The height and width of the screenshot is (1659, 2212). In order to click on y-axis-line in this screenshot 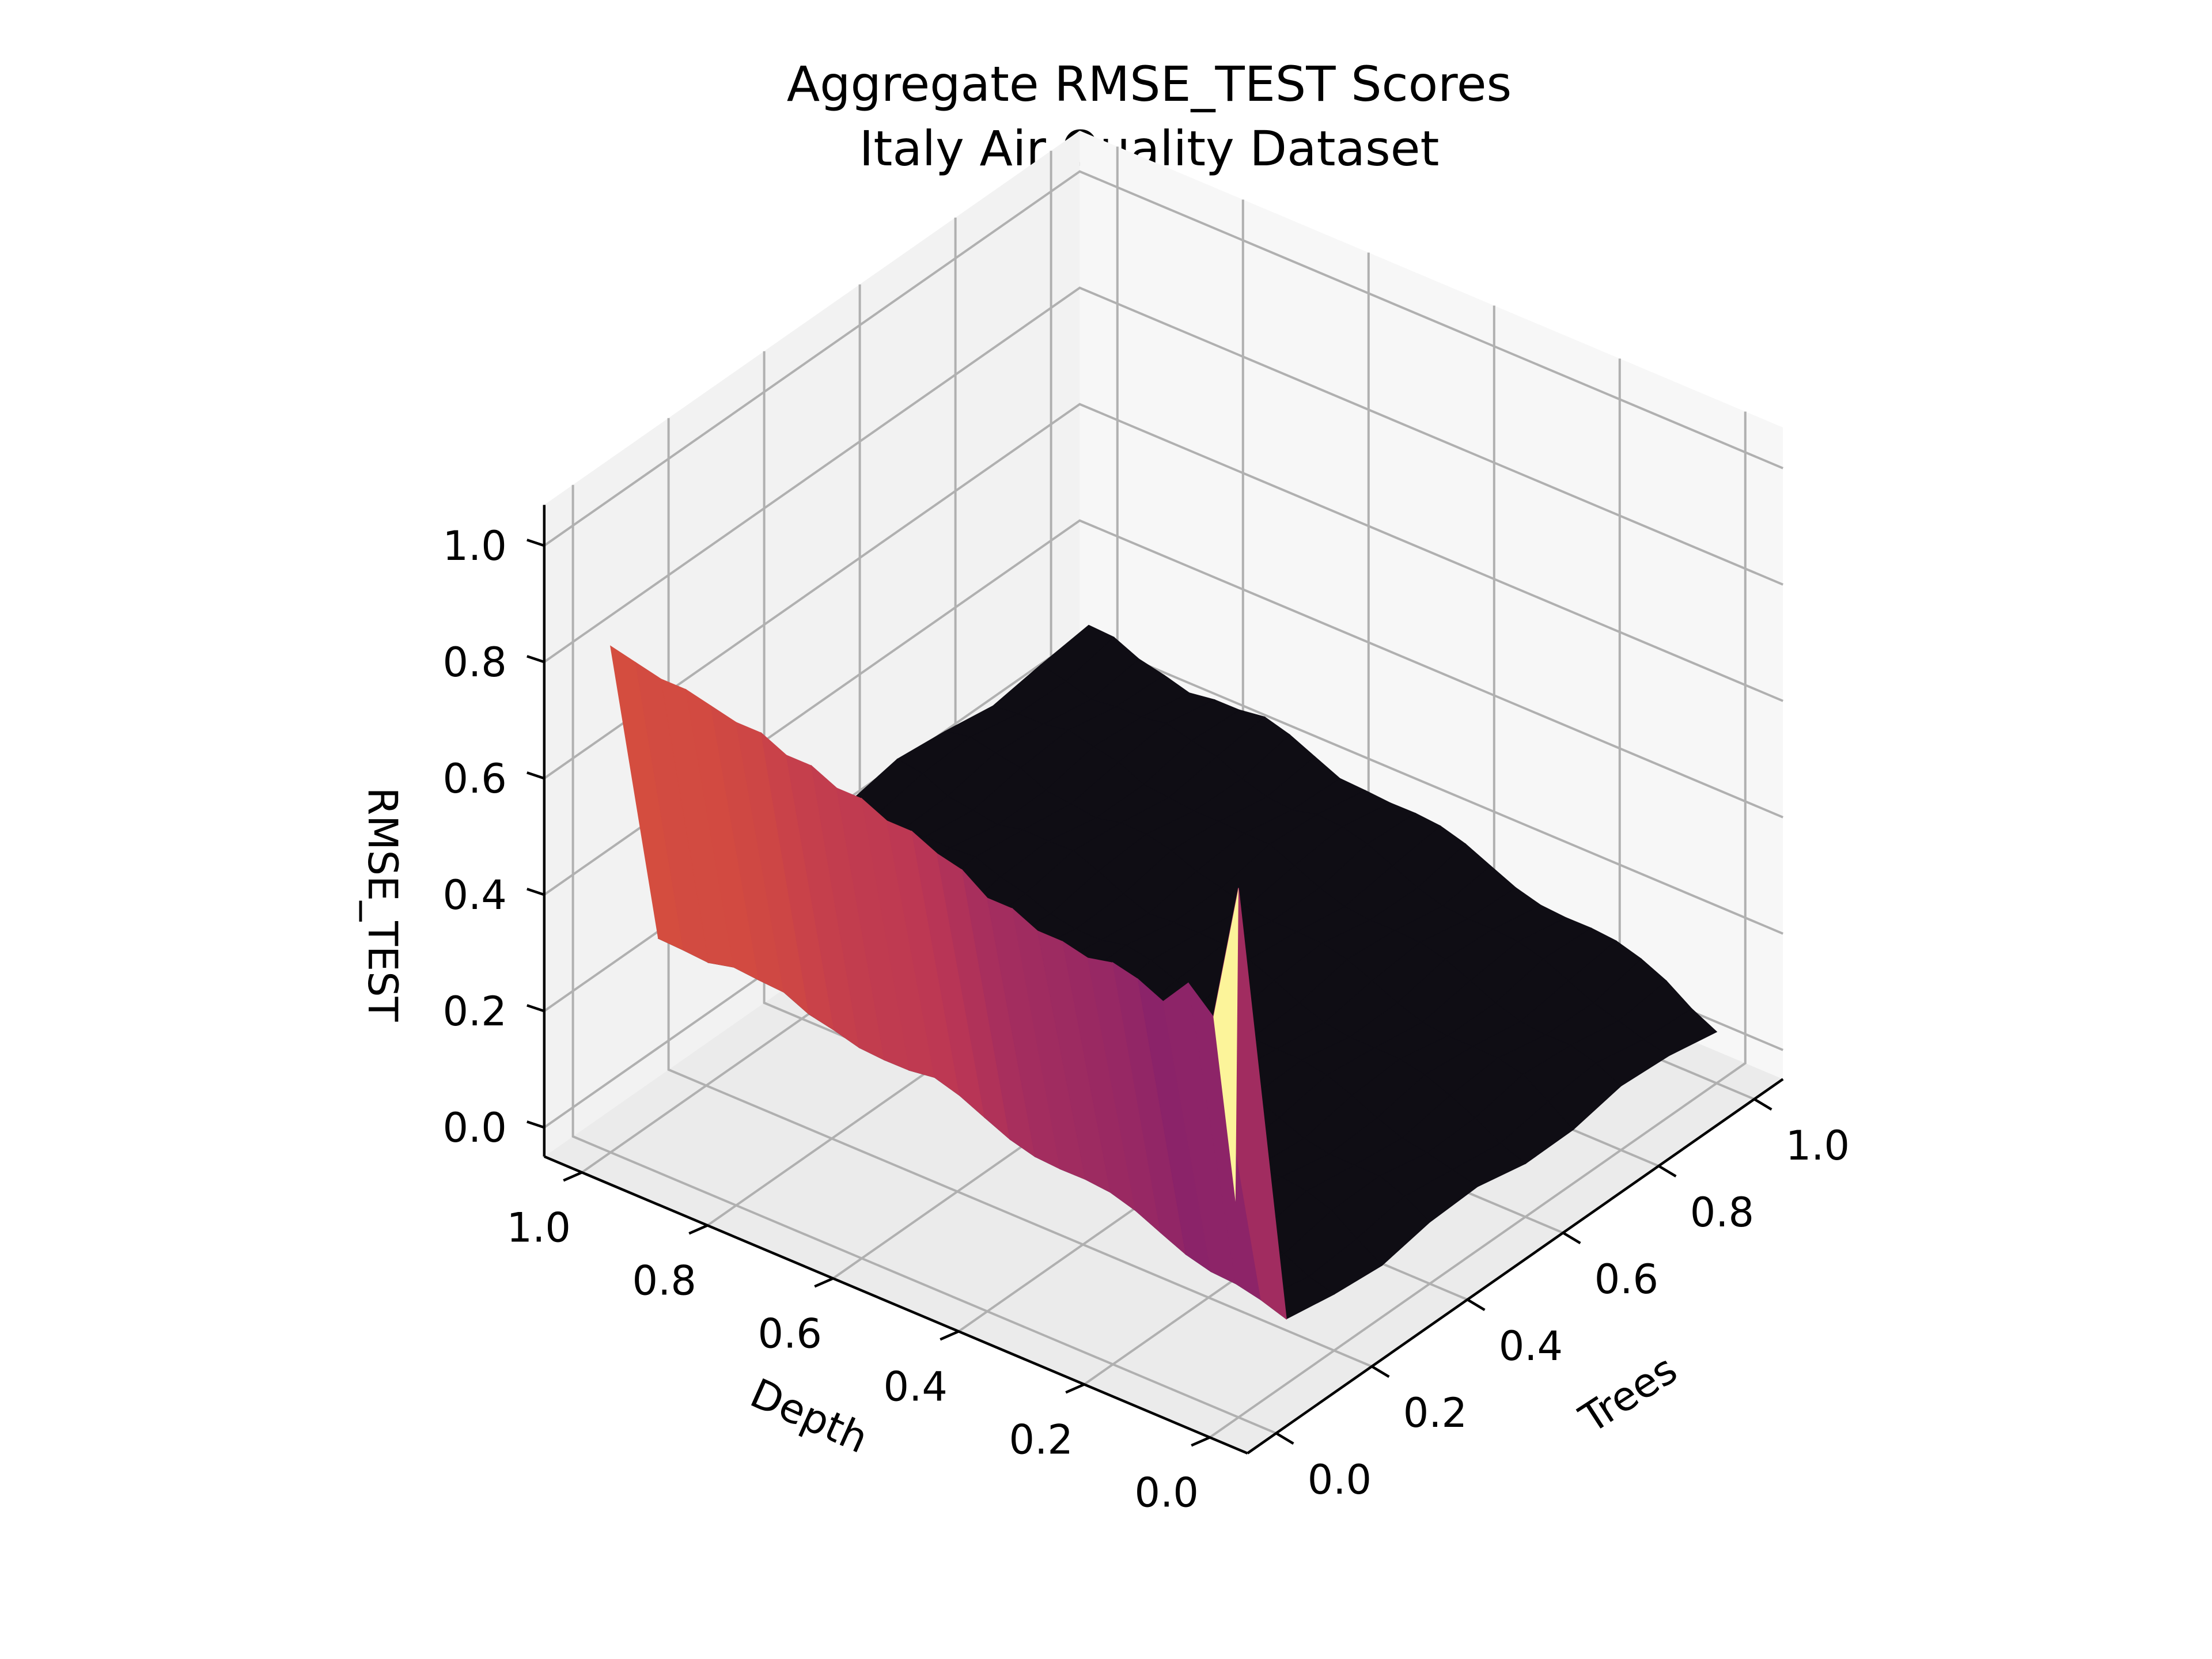, I will do `click(895, 1305)`.